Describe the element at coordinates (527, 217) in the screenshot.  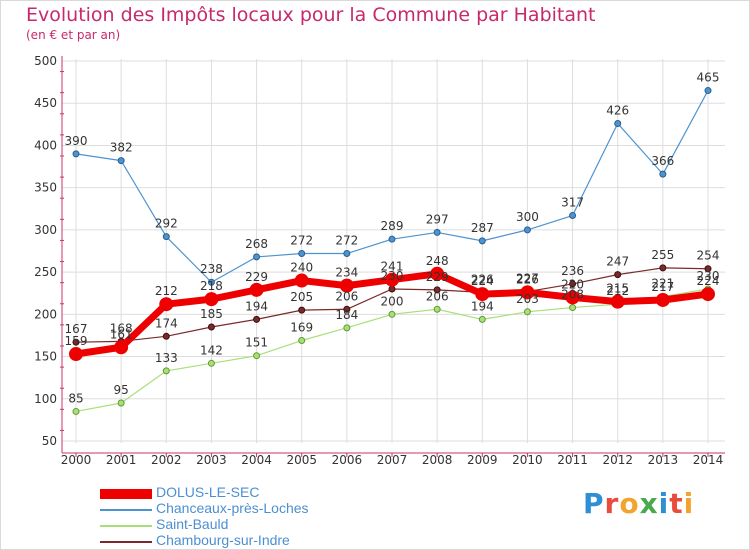
I see `data-label: 300` at that location.